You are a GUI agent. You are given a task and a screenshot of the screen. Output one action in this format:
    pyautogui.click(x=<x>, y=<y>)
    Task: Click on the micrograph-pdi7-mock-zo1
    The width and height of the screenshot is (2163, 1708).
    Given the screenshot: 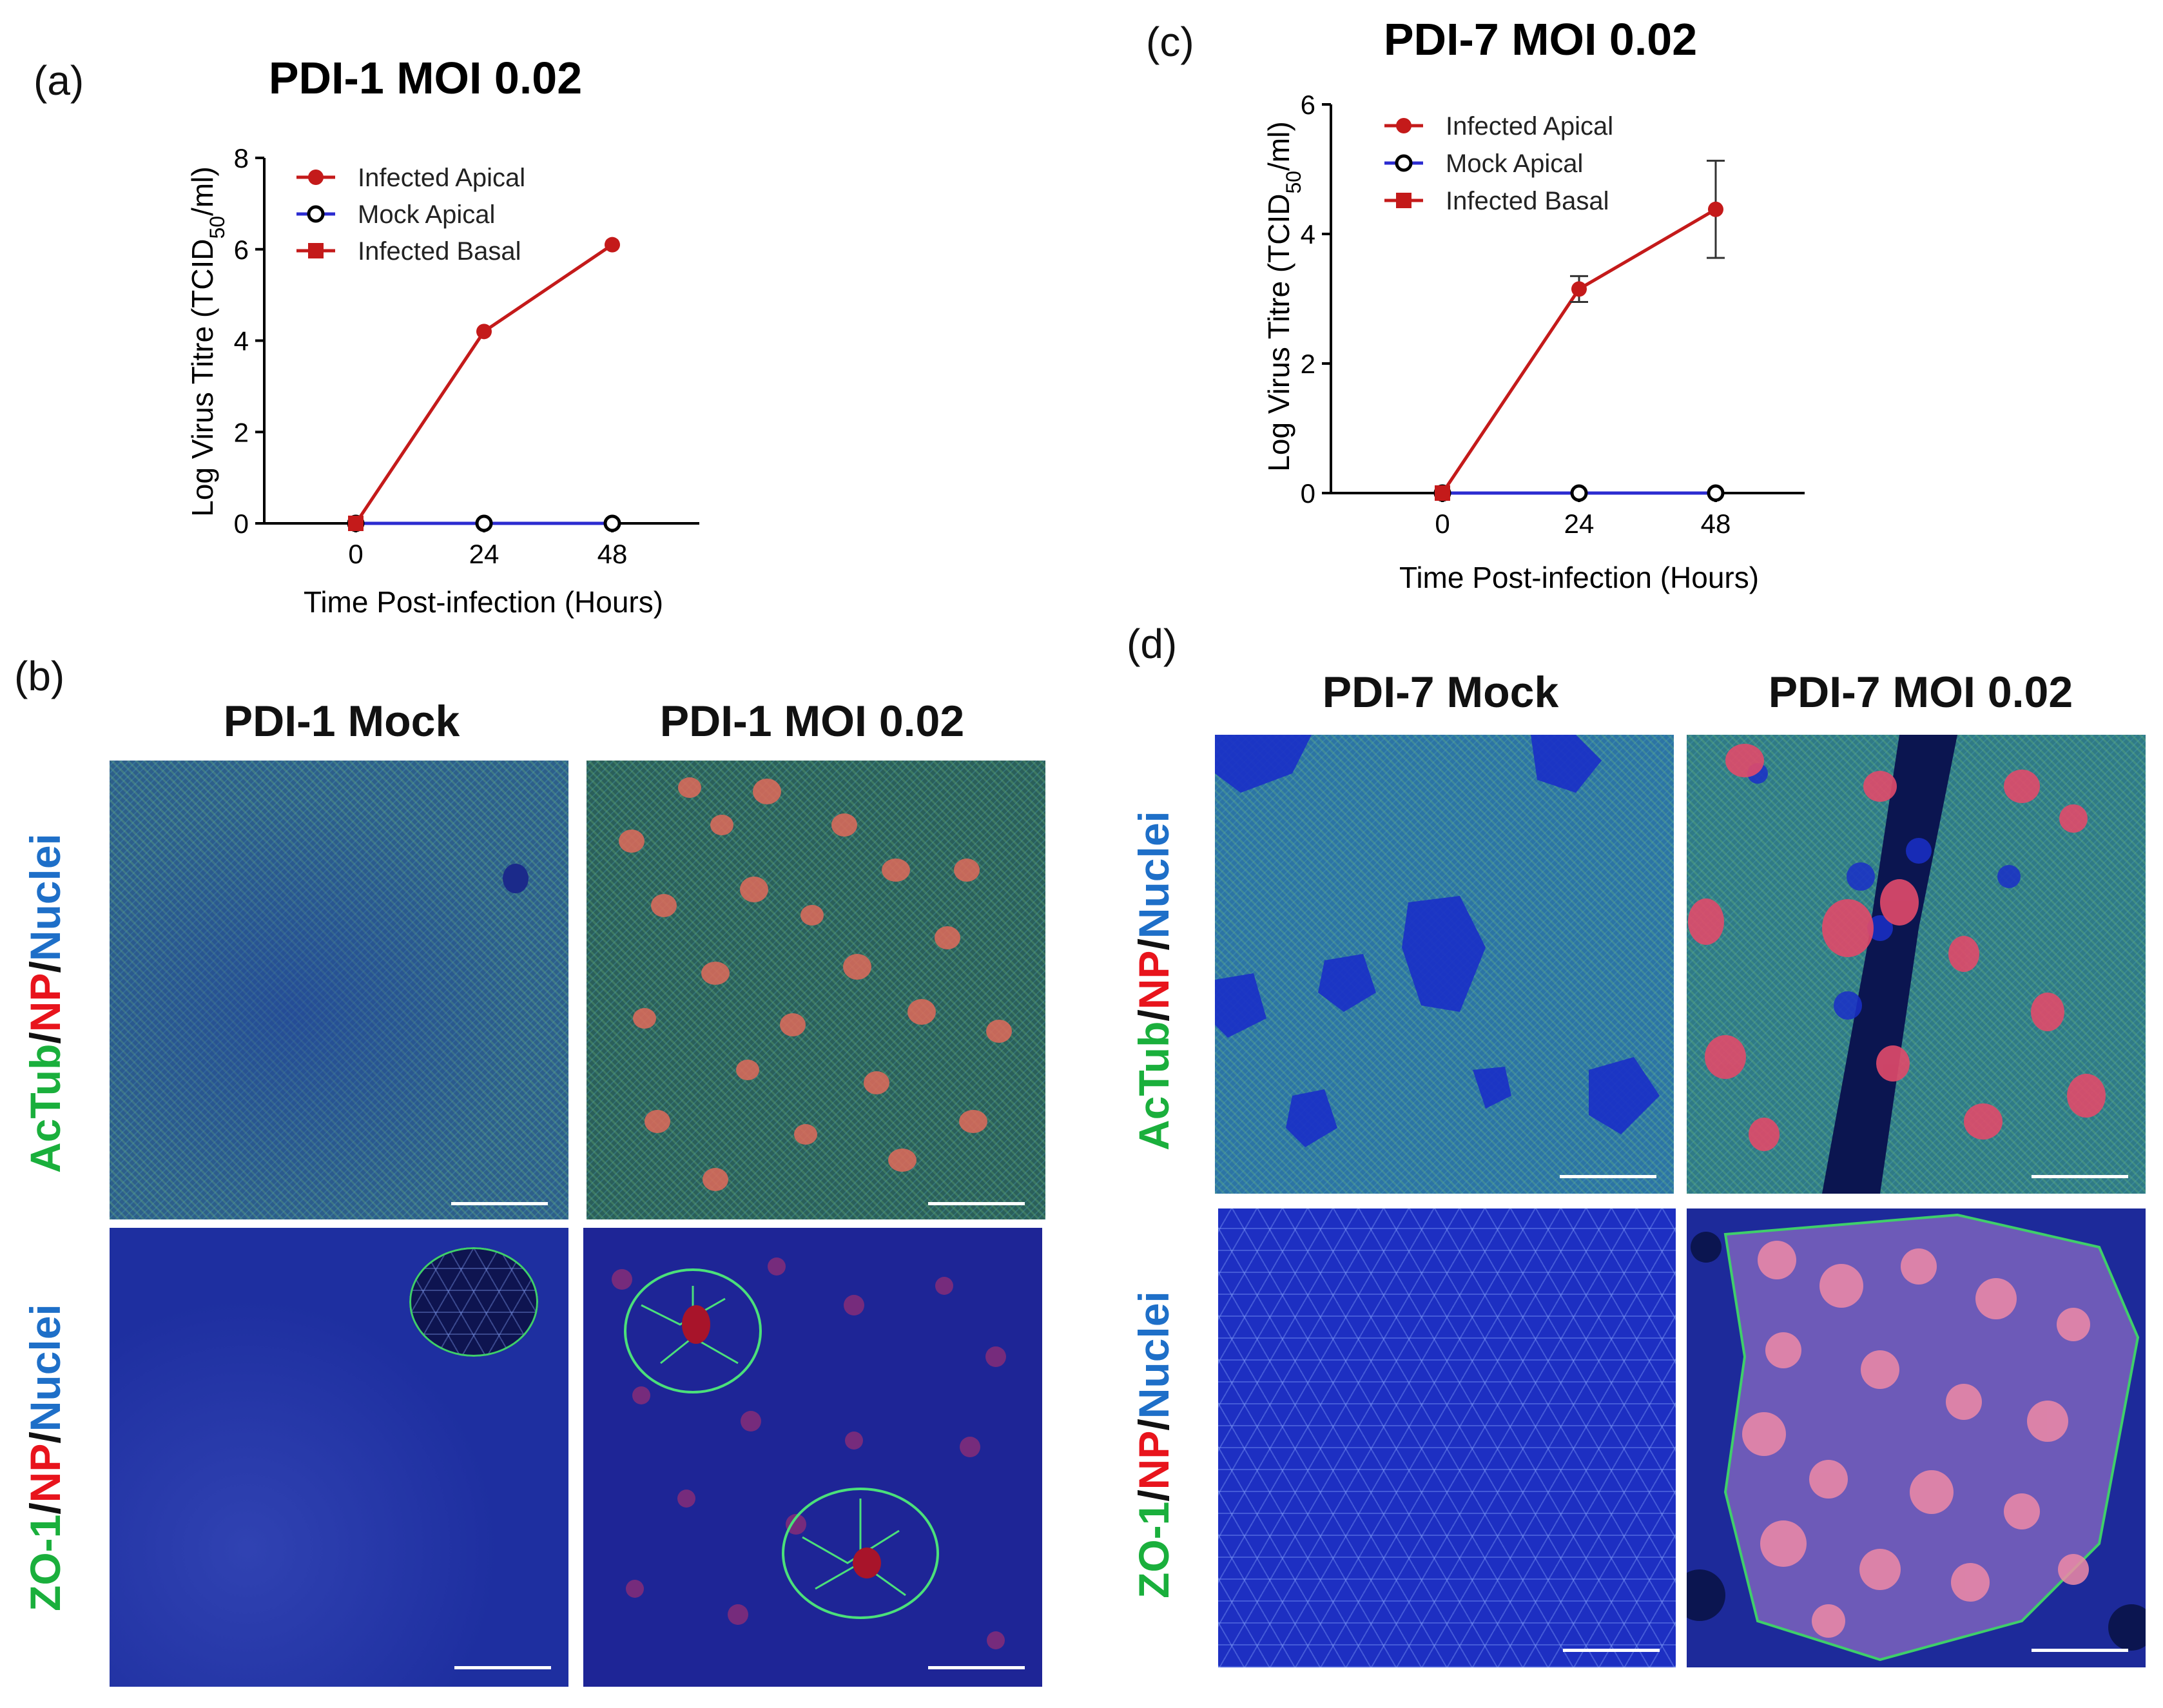 What is the action you would take?
    pyautogui.click(x=1447, y=1437)
    